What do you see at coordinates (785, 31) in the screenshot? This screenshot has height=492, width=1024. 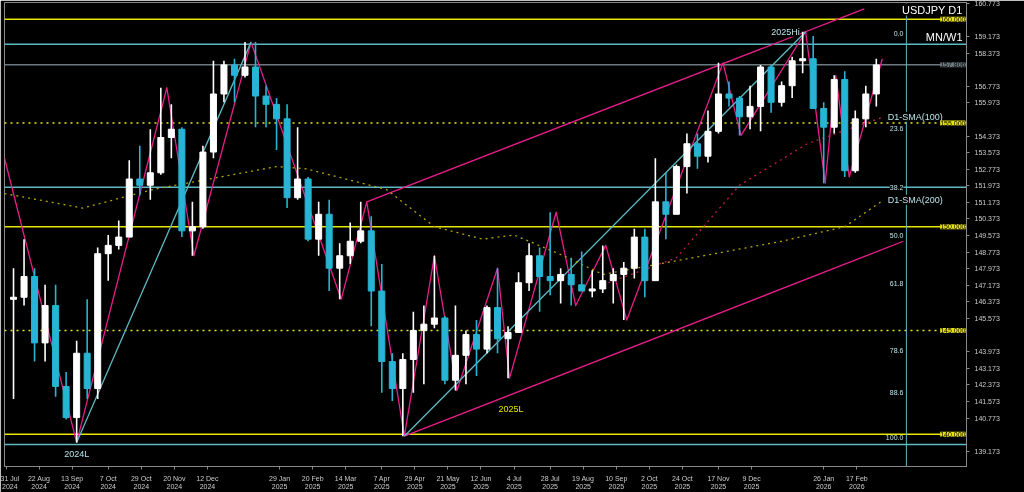 I see `annotation: 2025Hi` at bounding box center [785, 31].